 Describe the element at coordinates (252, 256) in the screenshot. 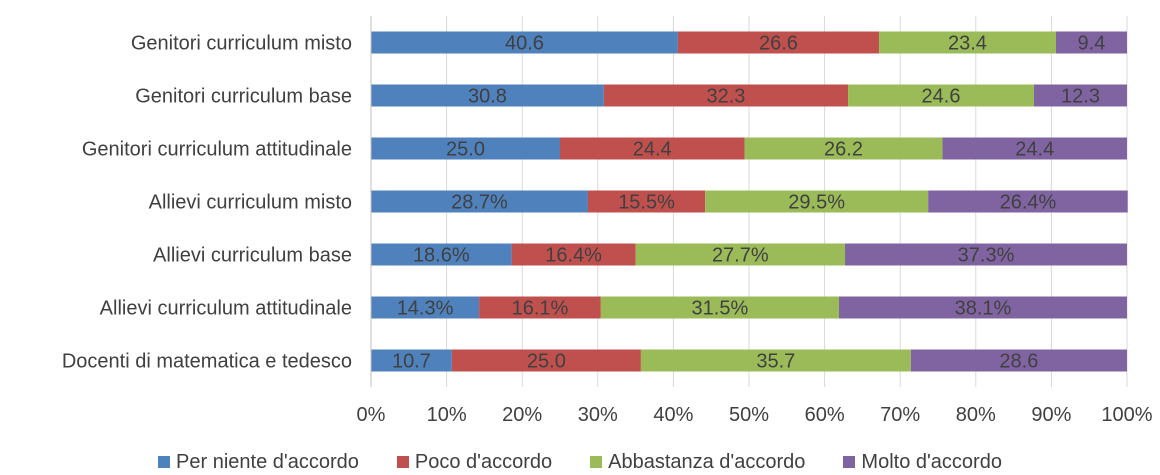

I see `category-label: Allievi curriculum base` at that location.